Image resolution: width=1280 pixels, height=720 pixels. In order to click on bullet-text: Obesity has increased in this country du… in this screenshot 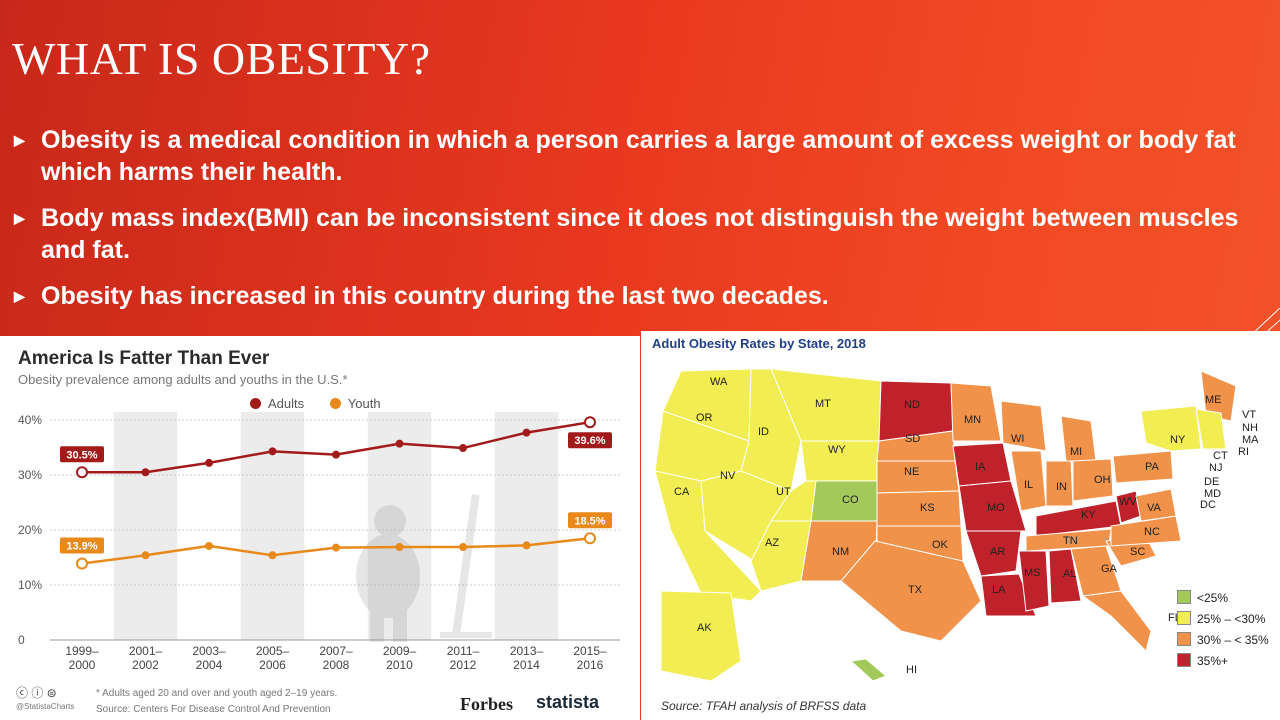, I will do `click(435, 296)`.